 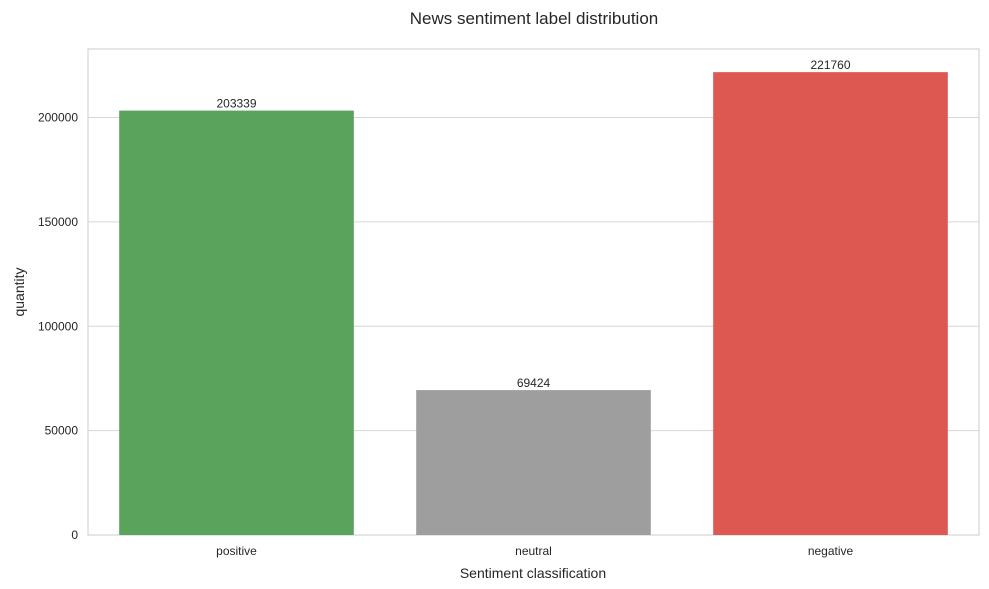 What do you see at coordinates (58, 222) in the screenshot?
I see `y-tick-label: 150000` at bounding box center [58, 222].